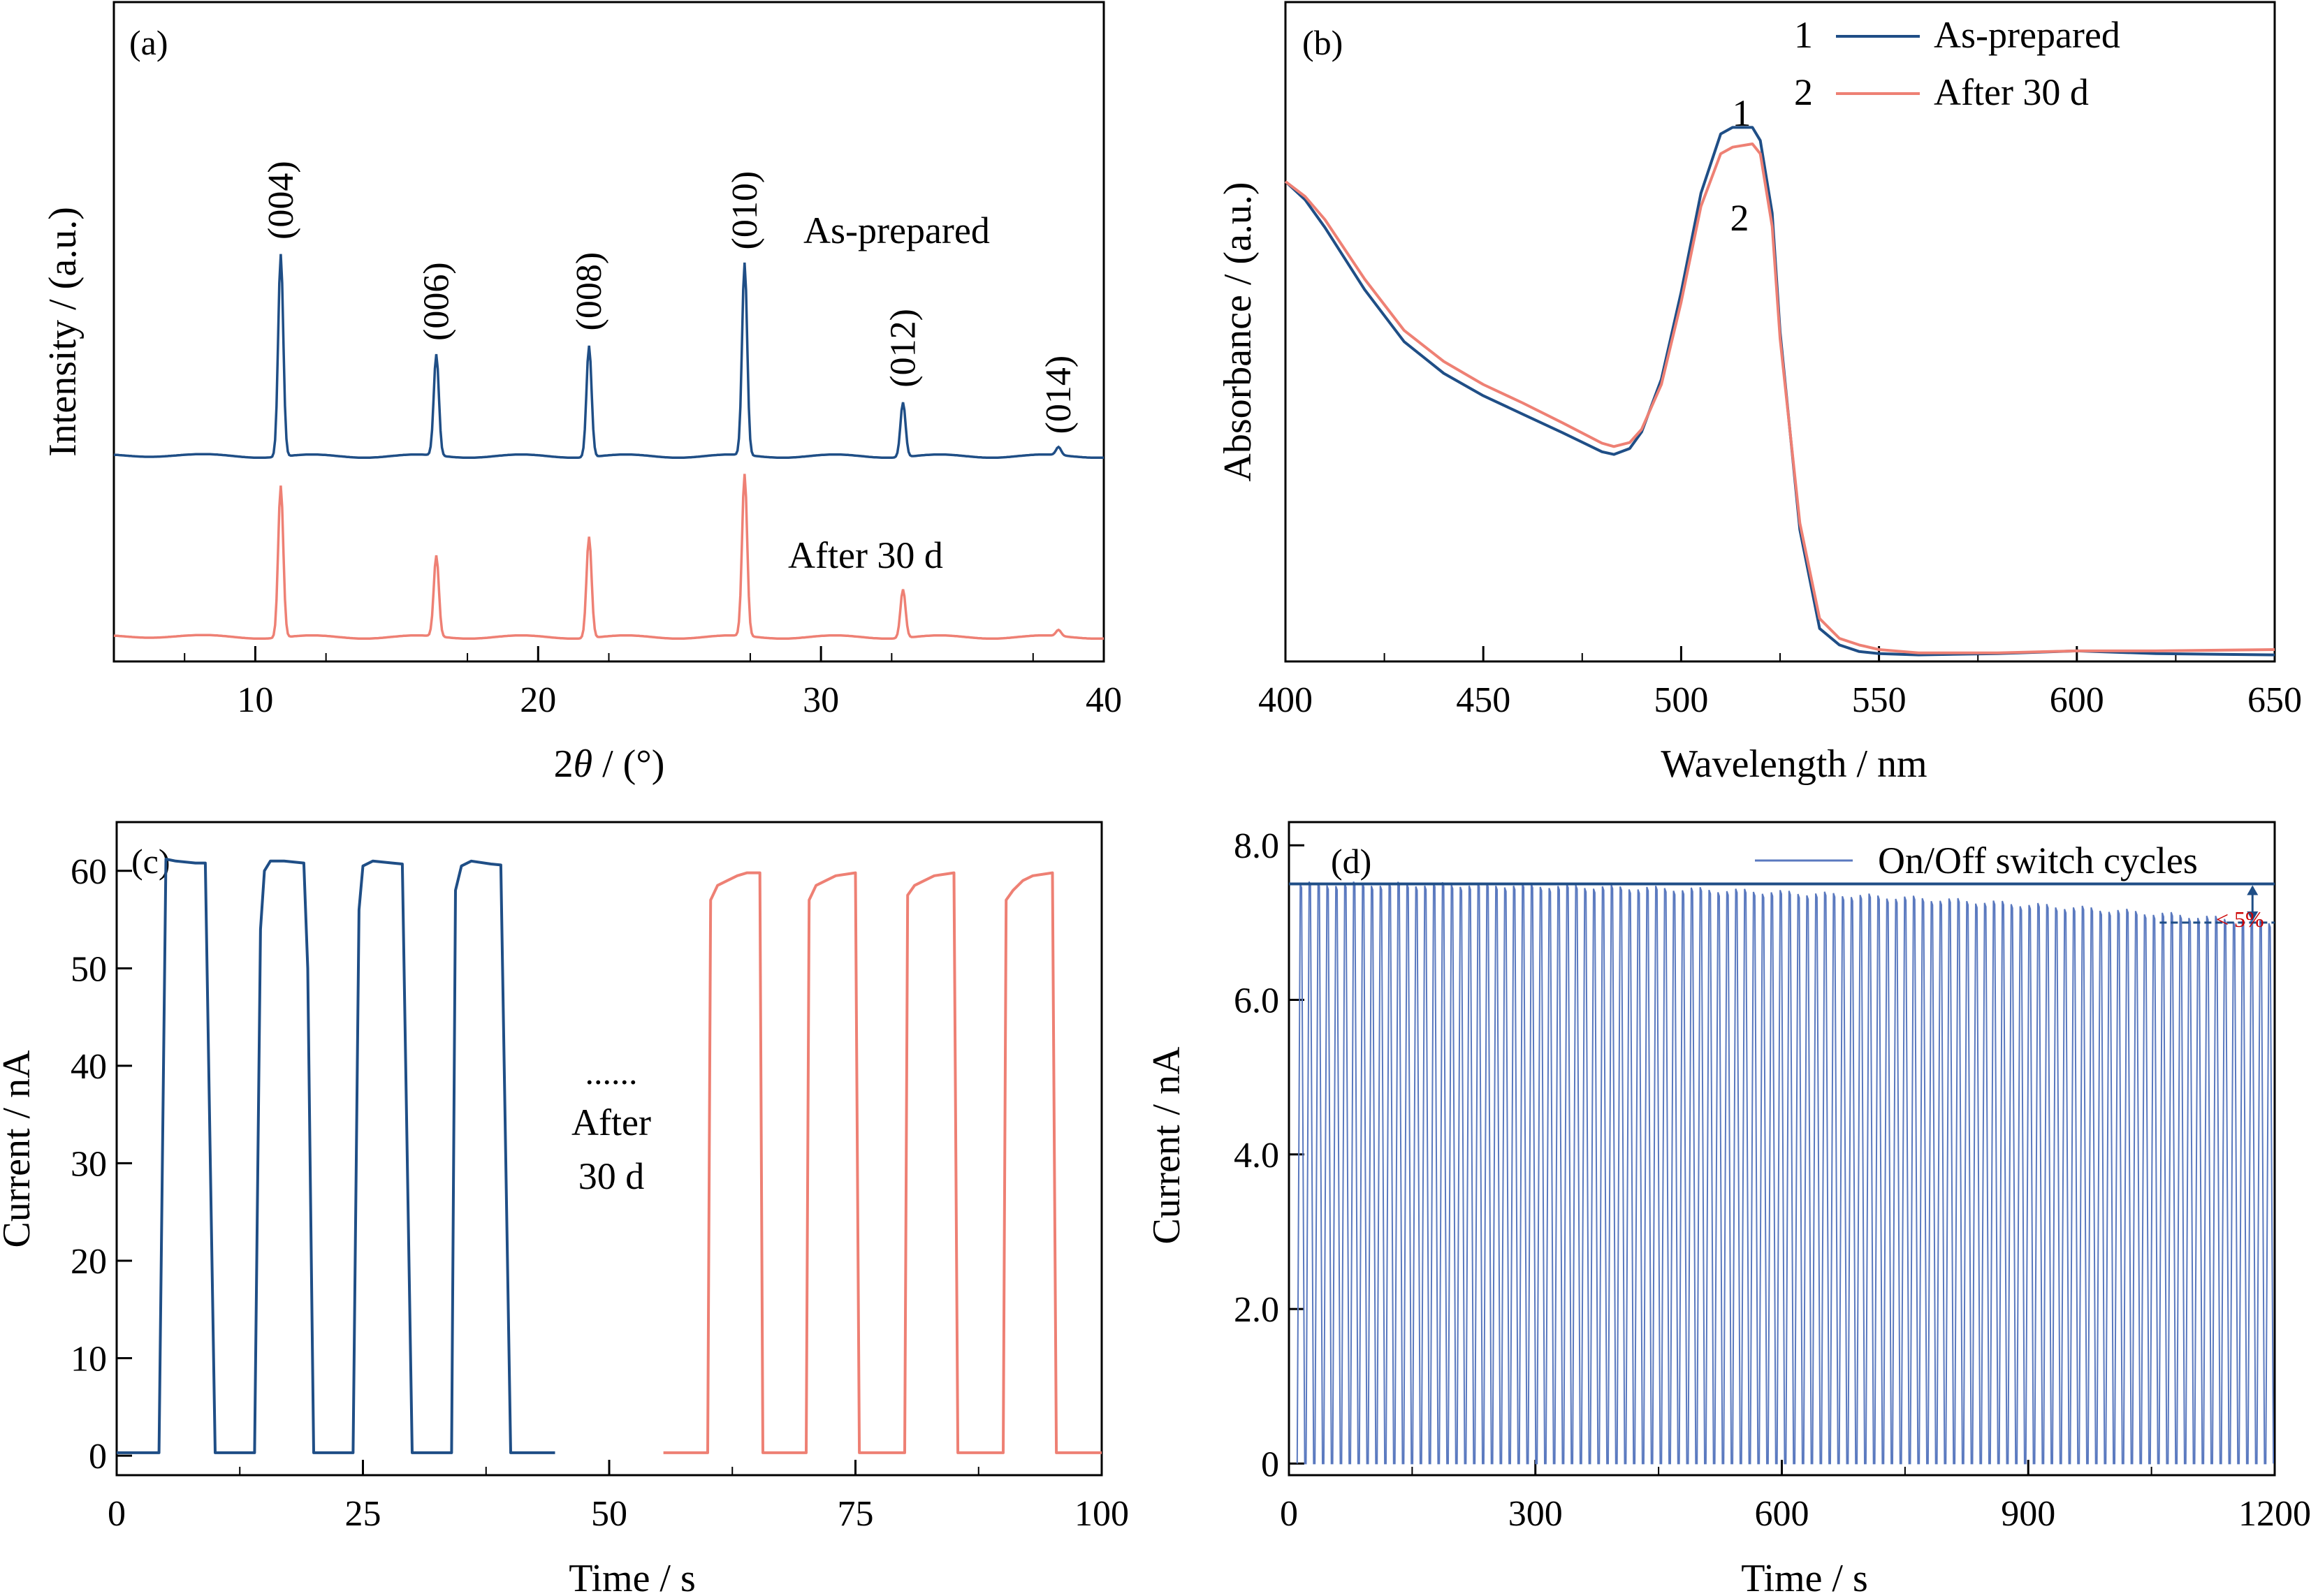 This screenshot has height=1596, width=2318. Describe the element at coordinates (745, 211) in the screenshot. I see `peak-label: (010)` at that location.